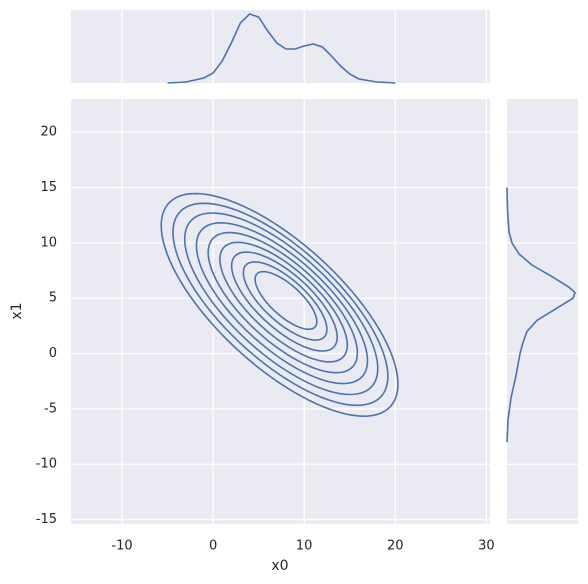 The image size is (588, 584). What do you see at coordinates (486, 546) in the screenshot?
I see `x-tick-label: 30` at bounding box center [486, 546].